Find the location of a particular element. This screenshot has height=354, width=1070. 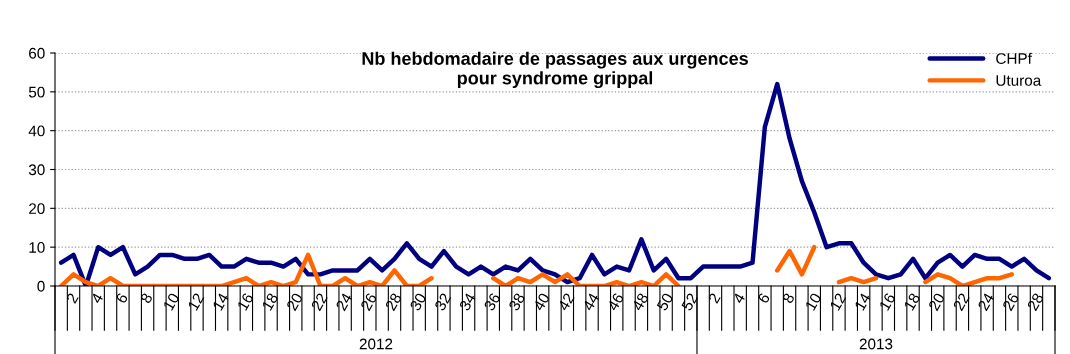

y-tick-label: 30 is located at coordinates (36, 170).